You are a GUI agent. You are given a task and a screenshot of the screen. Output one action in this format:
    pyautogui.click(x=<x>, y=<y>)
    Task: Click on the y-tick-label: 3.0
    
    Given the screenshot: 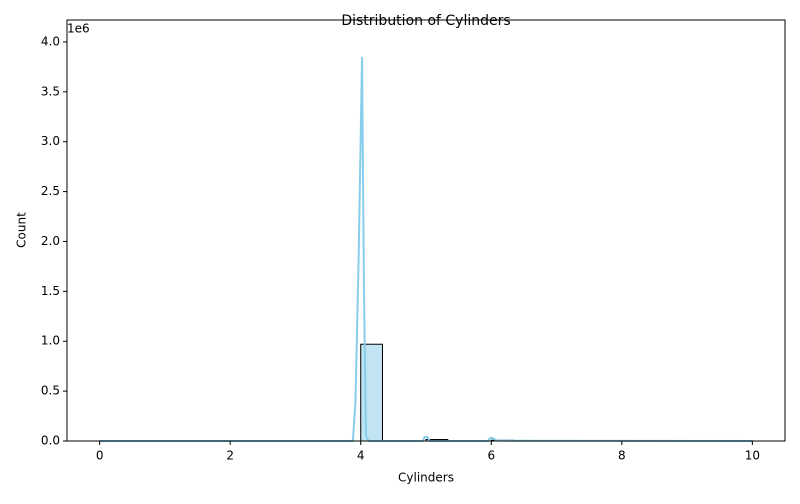 What is the action you would take?
    pyautogui.click(x=50, y=141)
    